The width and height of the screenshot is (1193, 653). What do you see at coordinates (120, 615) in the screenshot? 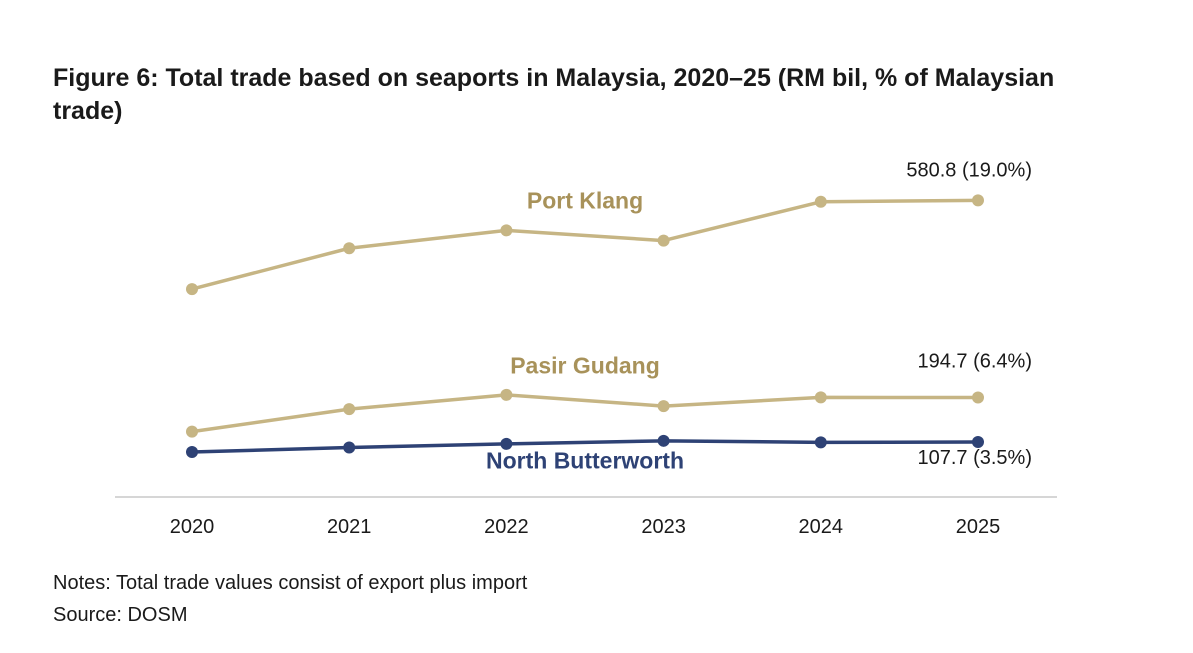
I see `chart-source: Source: DOSM` at bounding box center [120, 615].